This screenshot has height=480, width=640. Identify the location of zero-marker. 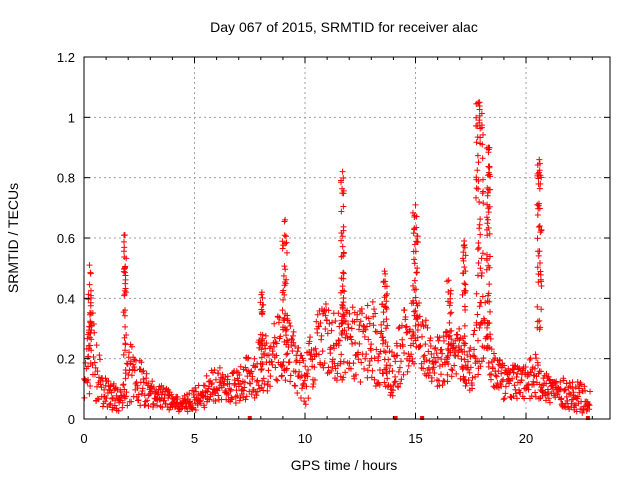
(587, 418).